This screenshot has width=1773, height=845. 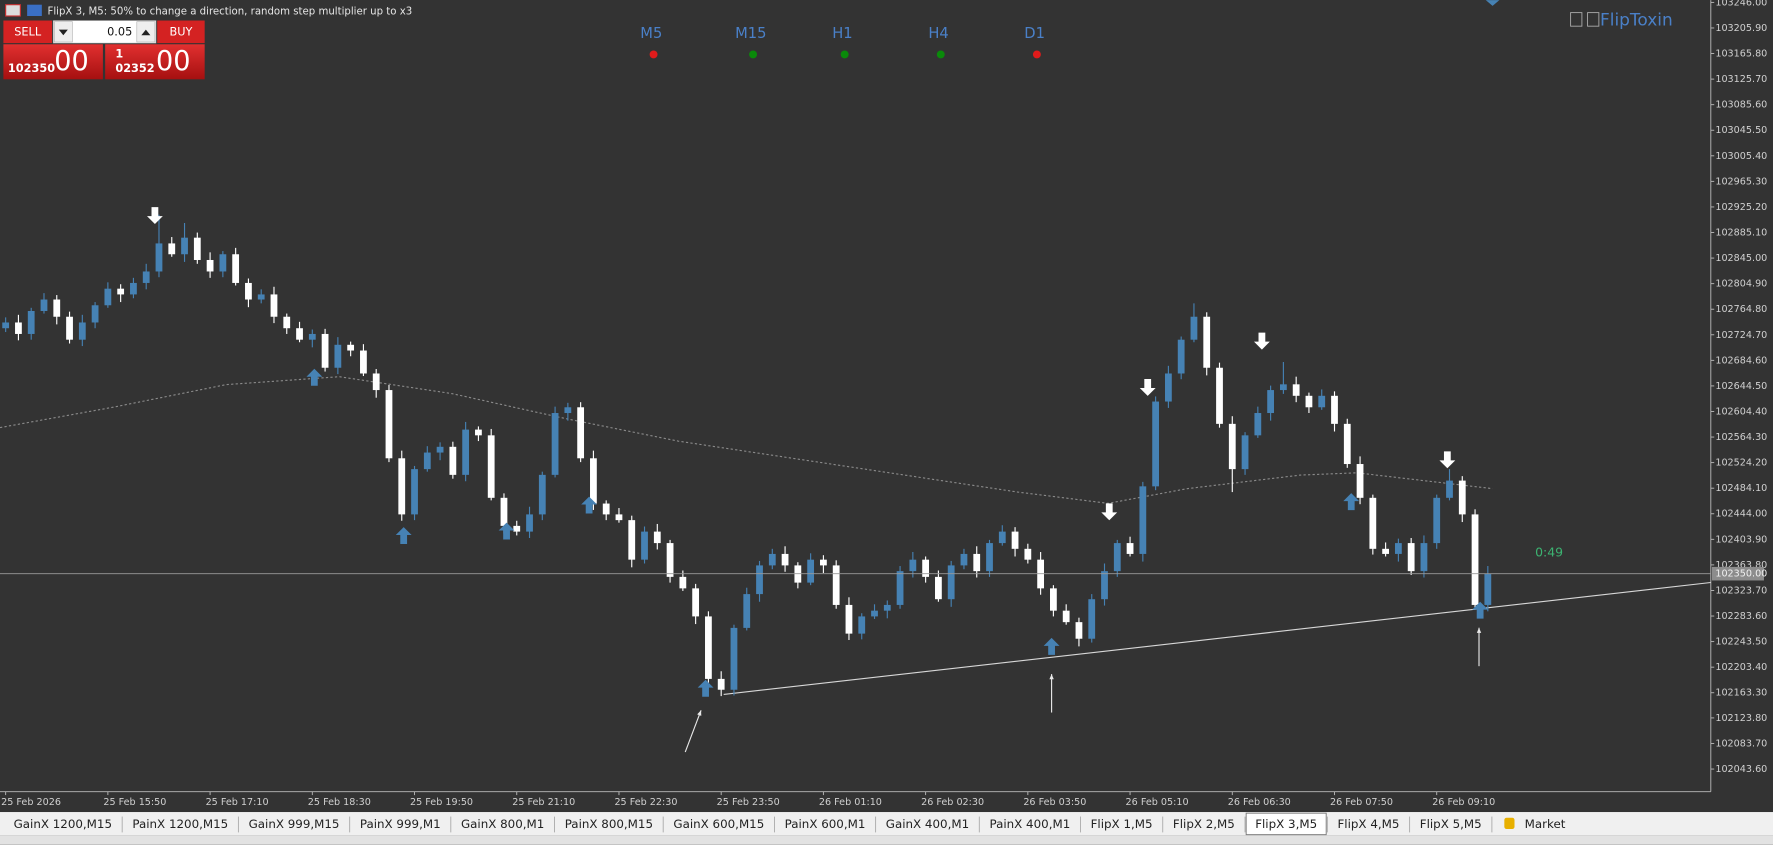 What do you see at coordinates (1741, 54) in the screenshot?
I see `y-tick-label: 103165.80` at bounding box center [1741, 54].